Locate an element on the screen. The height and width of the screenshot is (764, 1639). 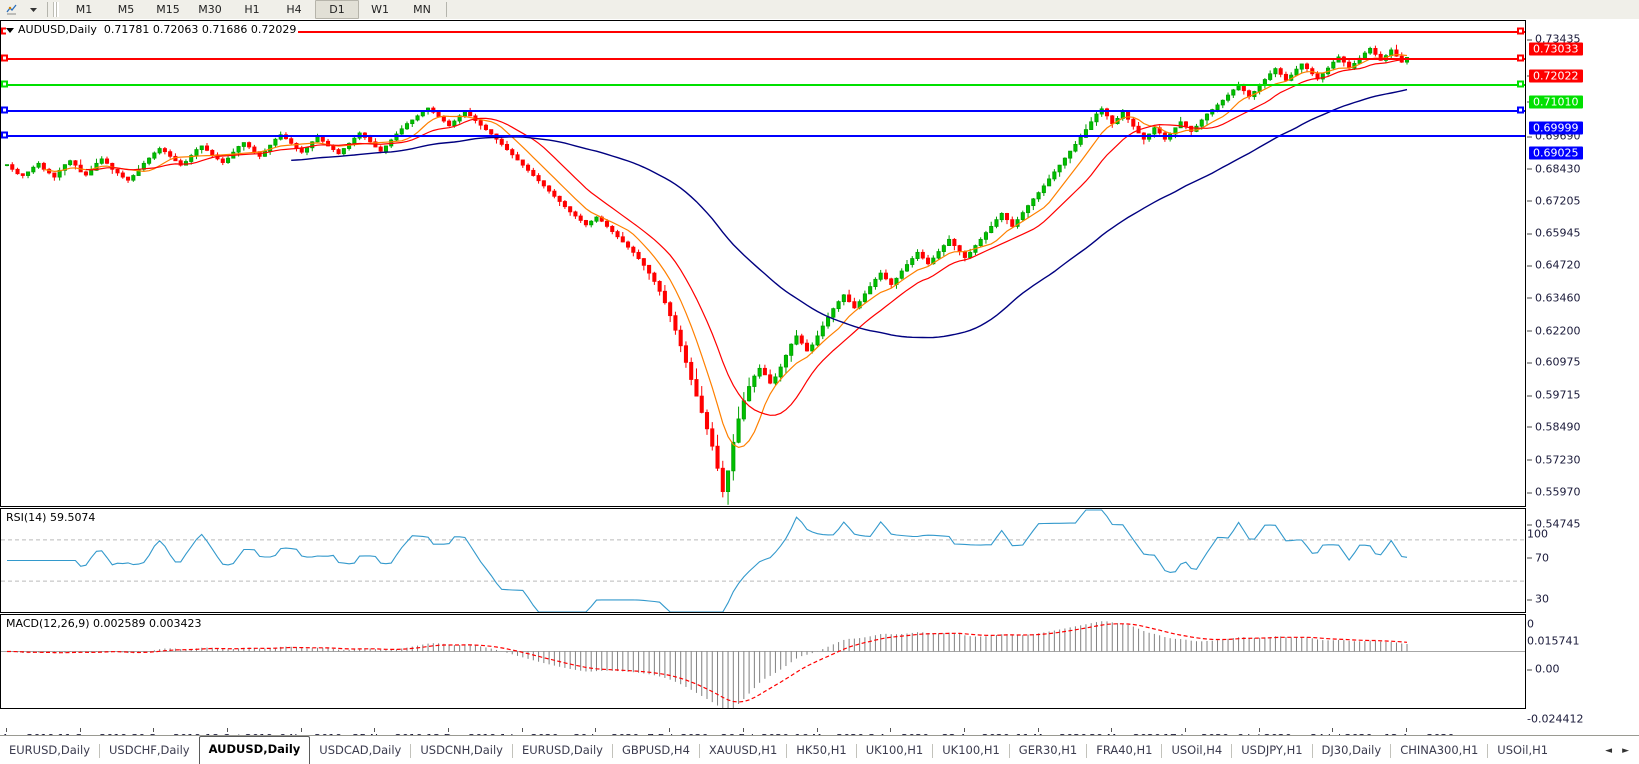
macd-panel: MACD(12,26,9) 0.002589 0.003423 is located at coordinates (763, 661).